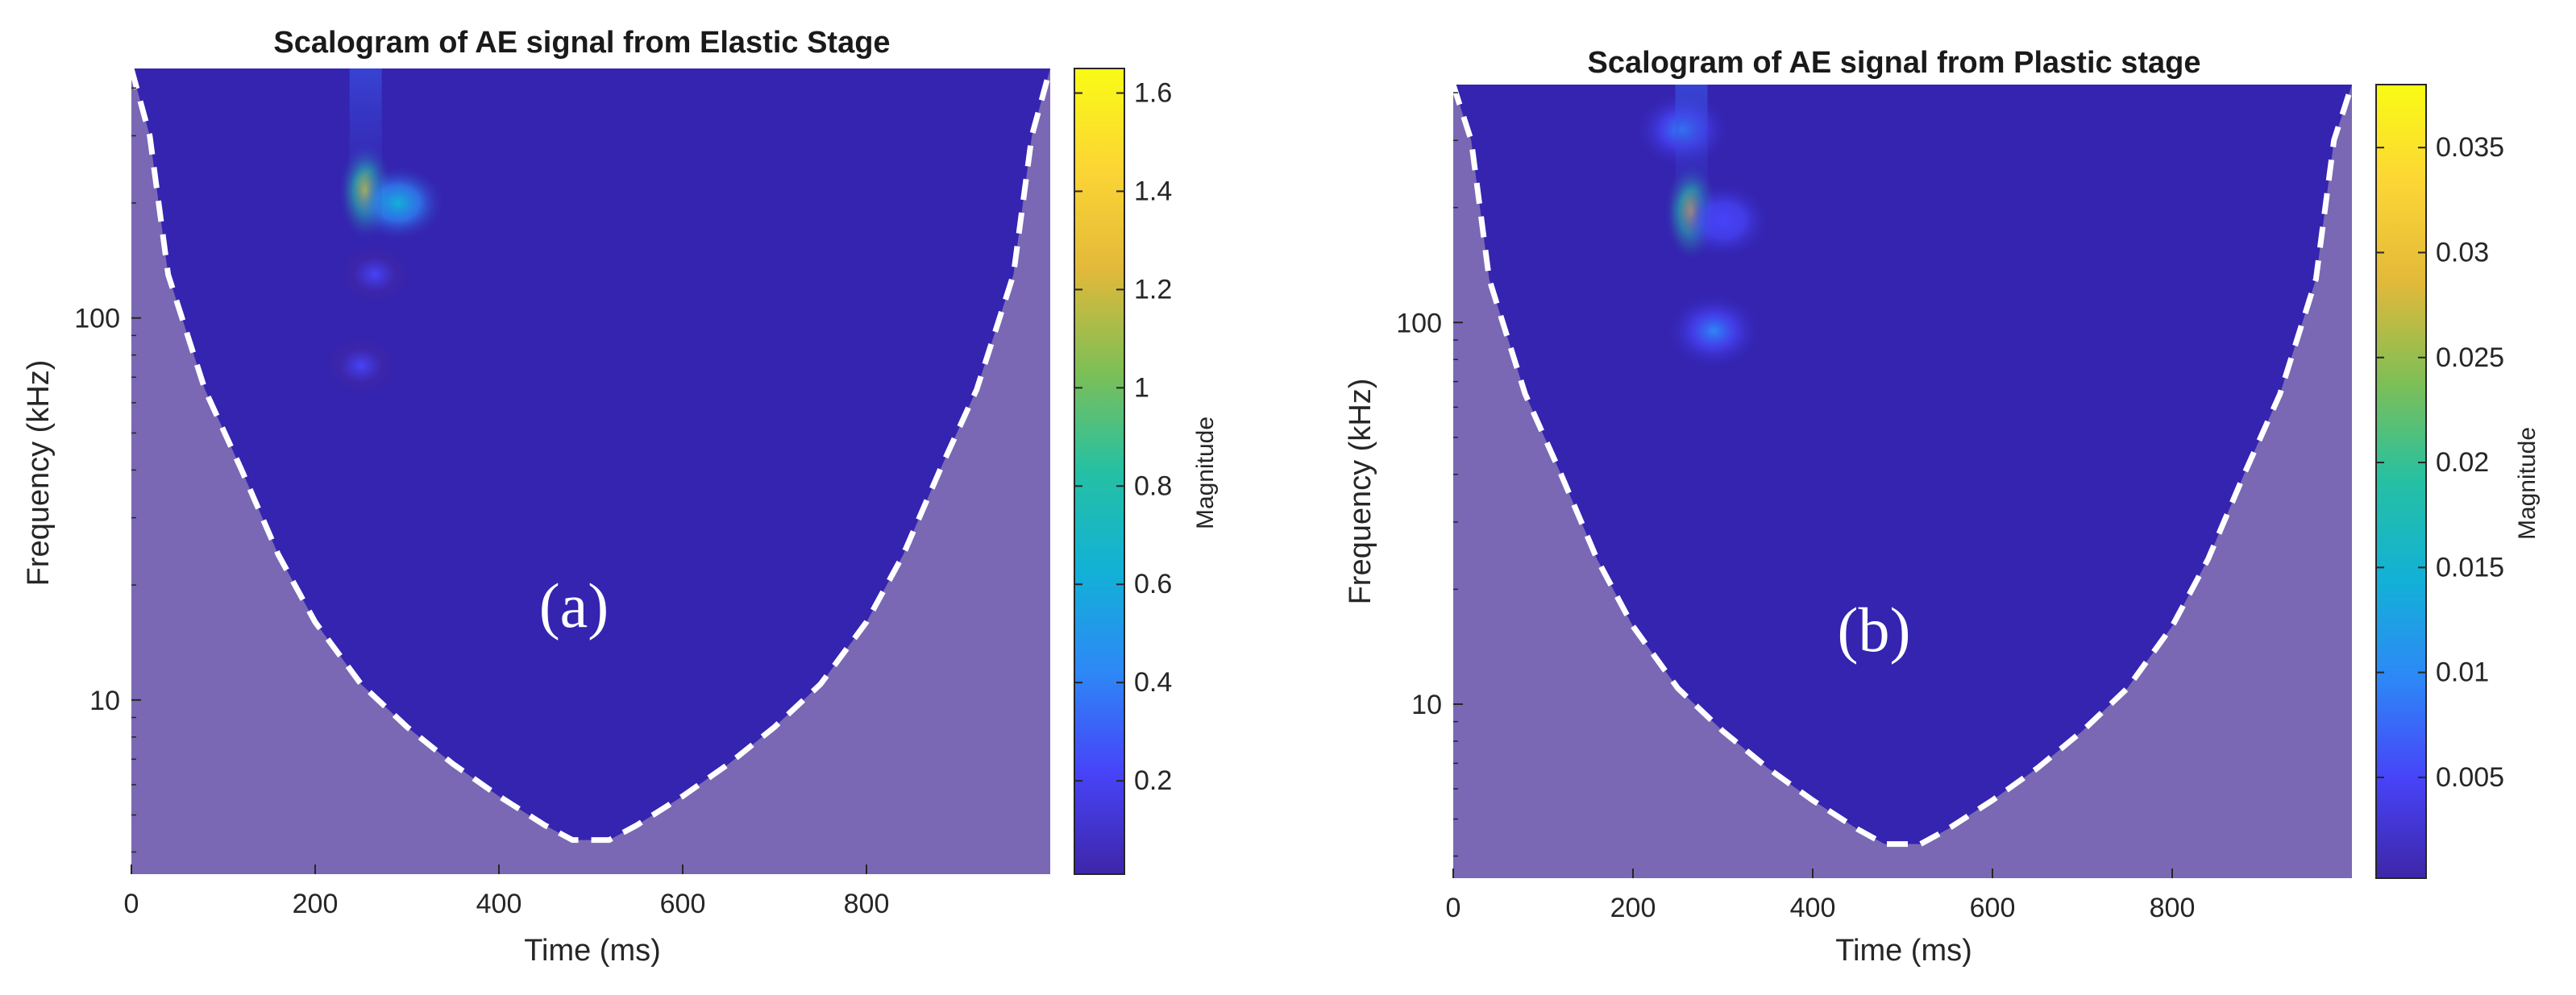 This screenshot has height=995, width=2576. What do you see at coordinates (1419, 323) in the screenshot?
I see `panel-b-ytick-label: 100` at bounding box center [1419, 323].